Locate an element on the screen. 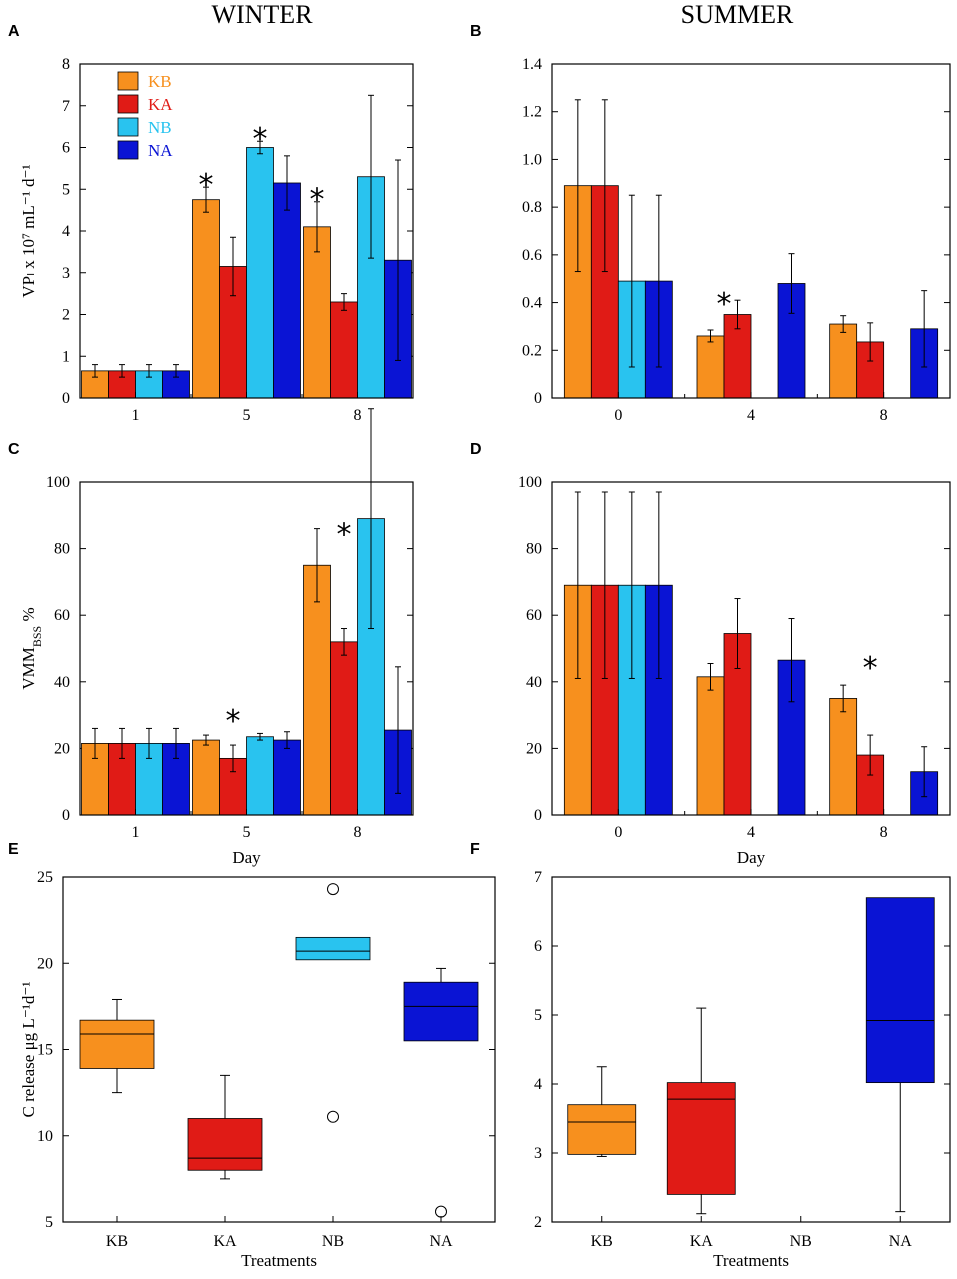  panel-d-ytick-label: 60 is located at coordinates (534, 615).